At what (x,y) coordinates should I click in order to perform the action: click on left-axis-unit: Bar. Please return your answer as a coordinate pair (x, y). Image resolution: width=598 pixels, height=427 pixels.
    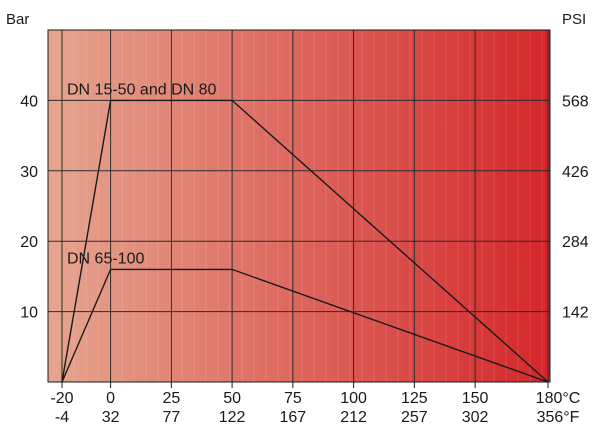
    Looking at the image, I should click on (17, 19).